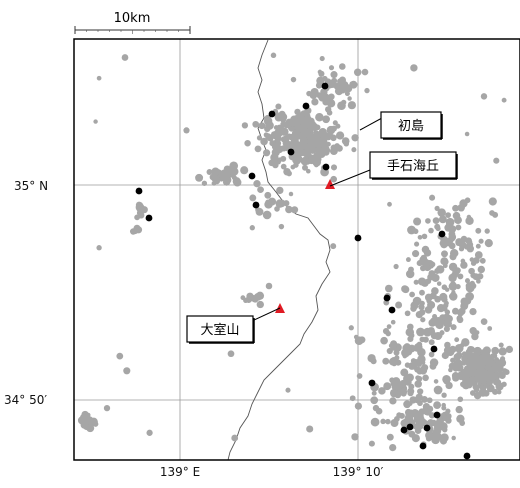  What do you see at coordinates (411, 126) in the screenshot?
I see `label-hatsushima: 初島` at bounding box center [411, 126].